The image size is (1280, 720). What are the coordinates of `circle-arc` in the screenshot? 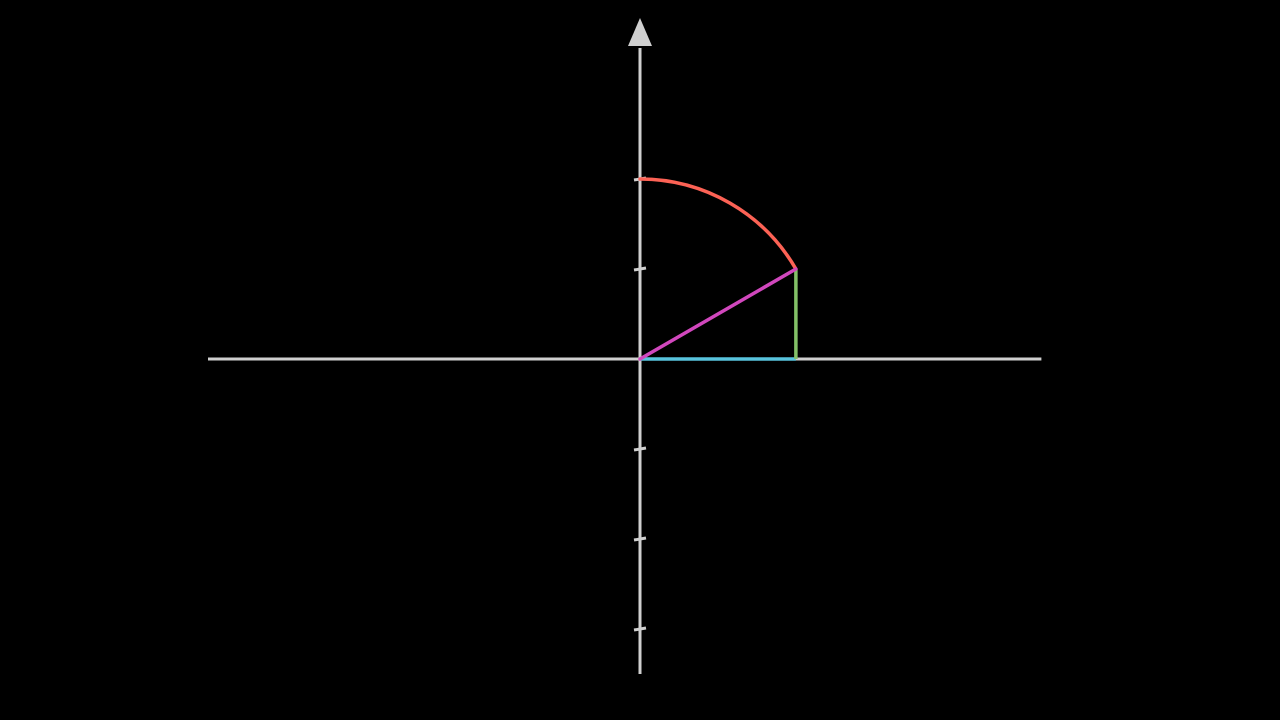 It's located at (718, 224).